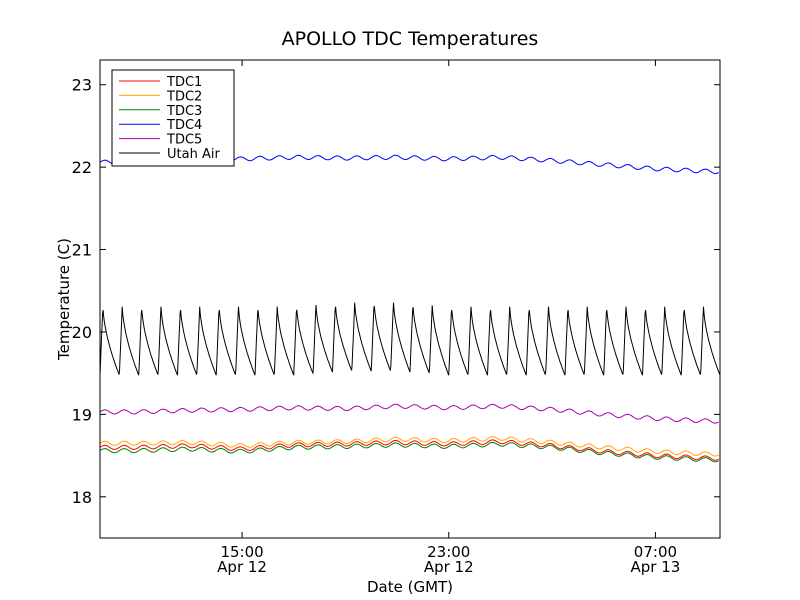  Describe the element at coordinates (241, 552) in the screenshot. I see `x-tick-label-time: 15:00` at that location.